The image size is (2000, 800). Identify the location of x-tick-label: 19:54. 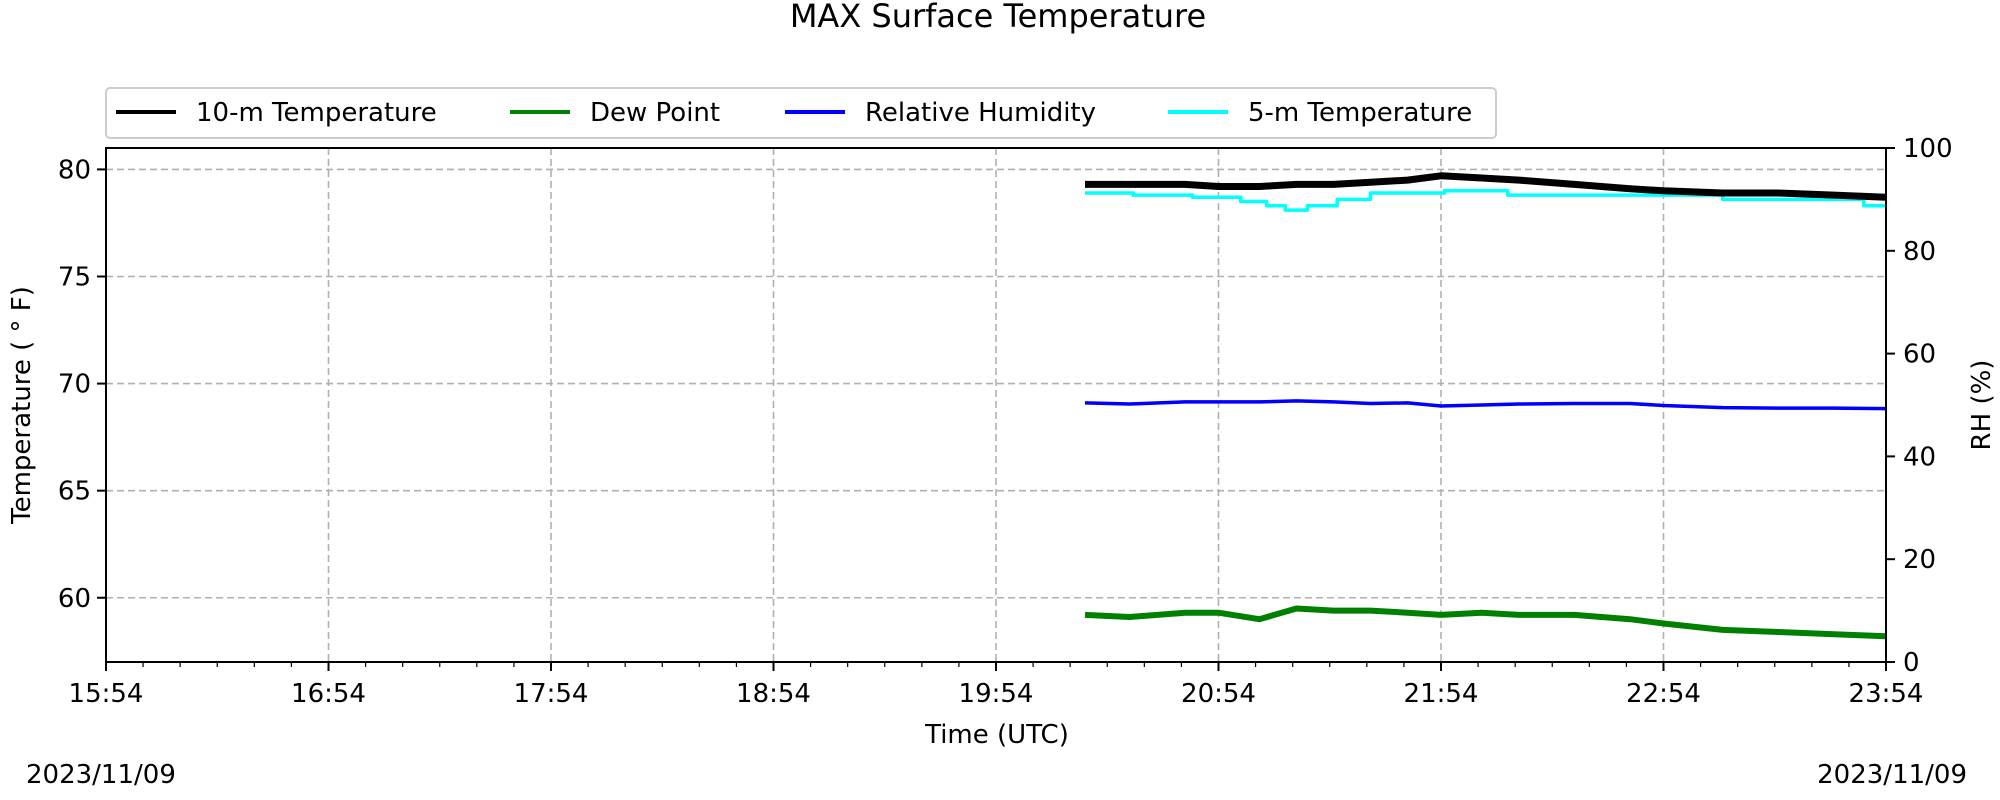
(996, 694).